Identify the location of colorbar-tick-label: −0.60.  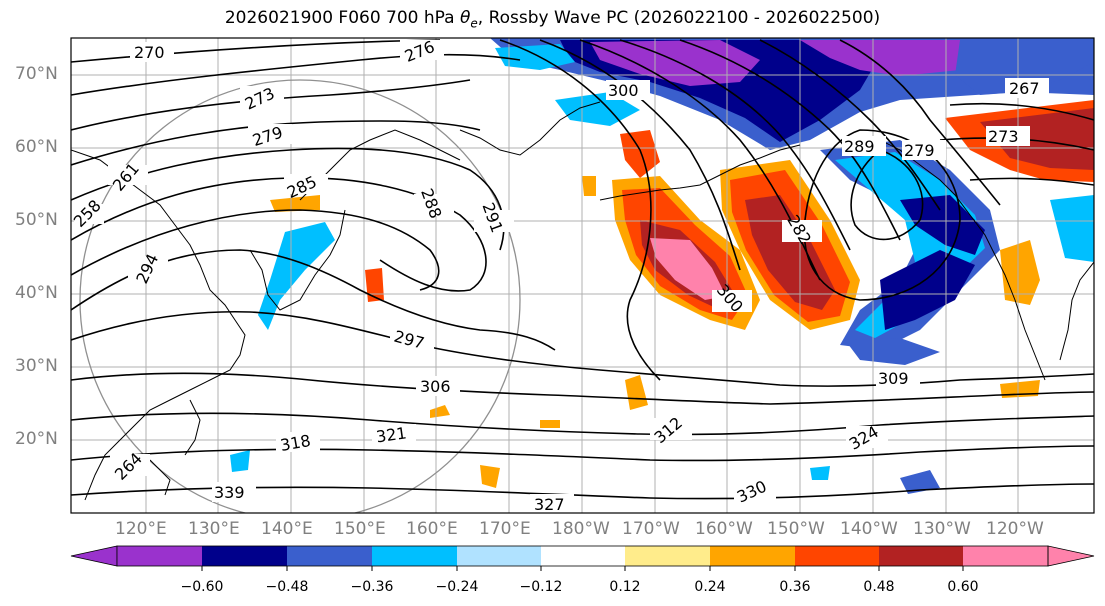
(202, 587).